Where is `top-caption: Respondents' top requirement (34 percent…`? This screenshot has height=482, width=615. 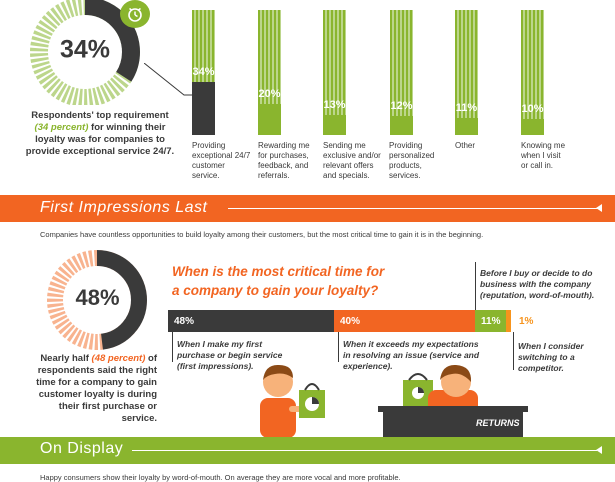
top-caption: Respondents' top requirement (34 percent… is located at coordinates (100, 134).